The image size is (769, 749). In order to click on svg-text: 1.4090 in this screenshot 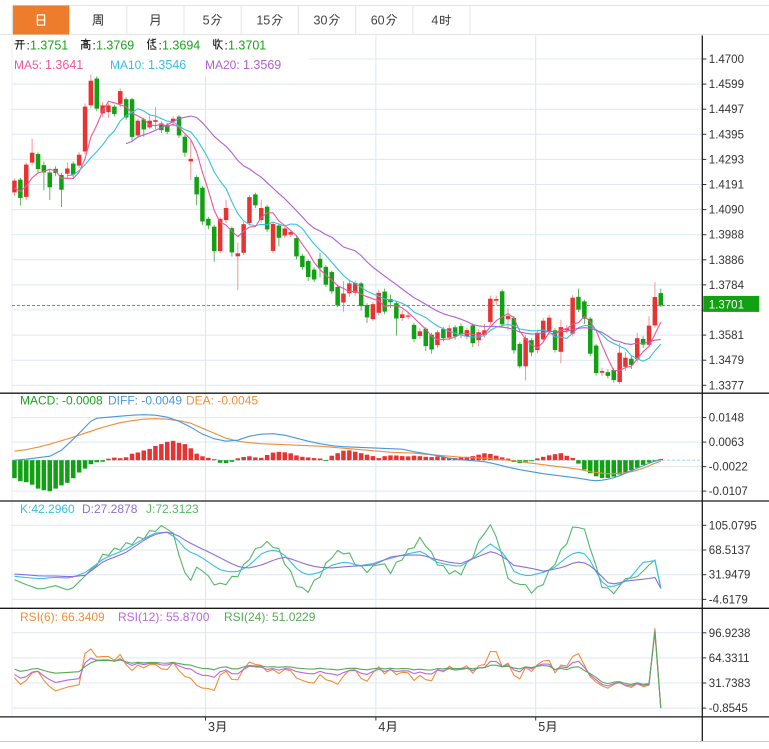, I will do `click(726, 211)`.